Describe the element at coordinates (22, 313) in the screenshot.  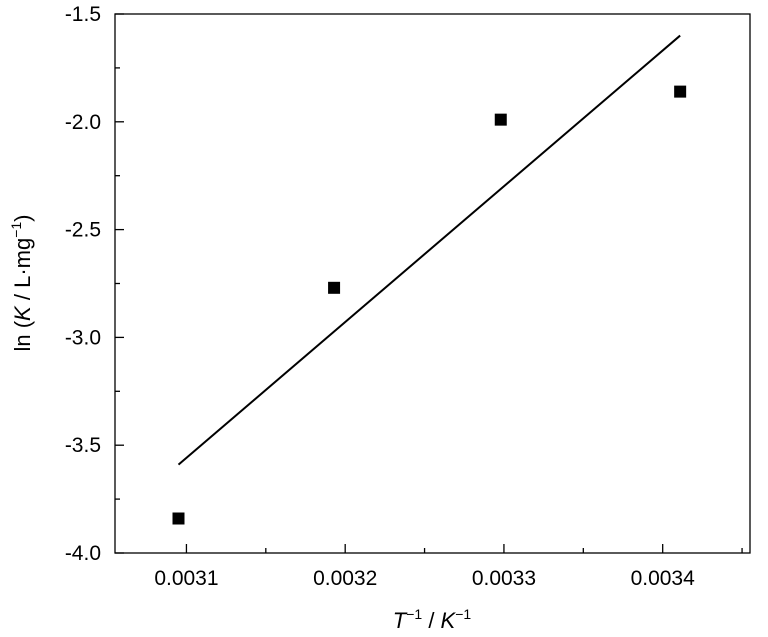
I see `y-axis-title-k: K` at that location.